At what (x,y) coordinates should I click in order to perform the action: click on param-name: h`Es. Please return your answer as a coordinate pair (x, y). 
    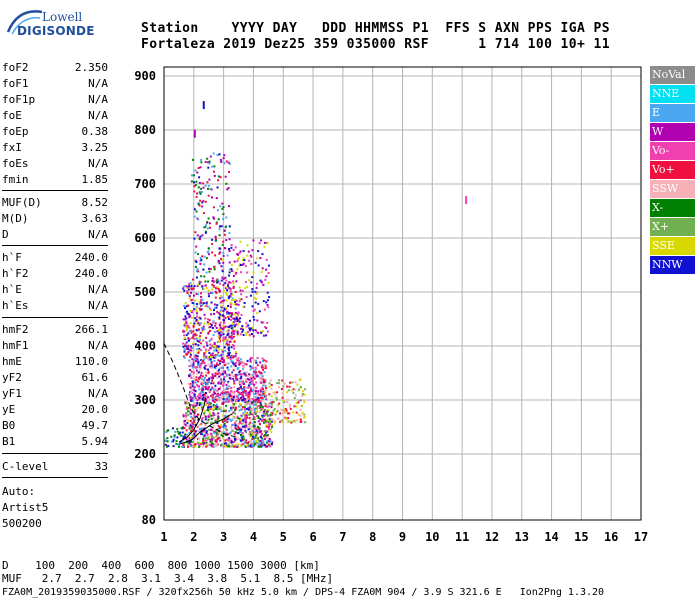
    Looking at the image, I should click on (15, 305).